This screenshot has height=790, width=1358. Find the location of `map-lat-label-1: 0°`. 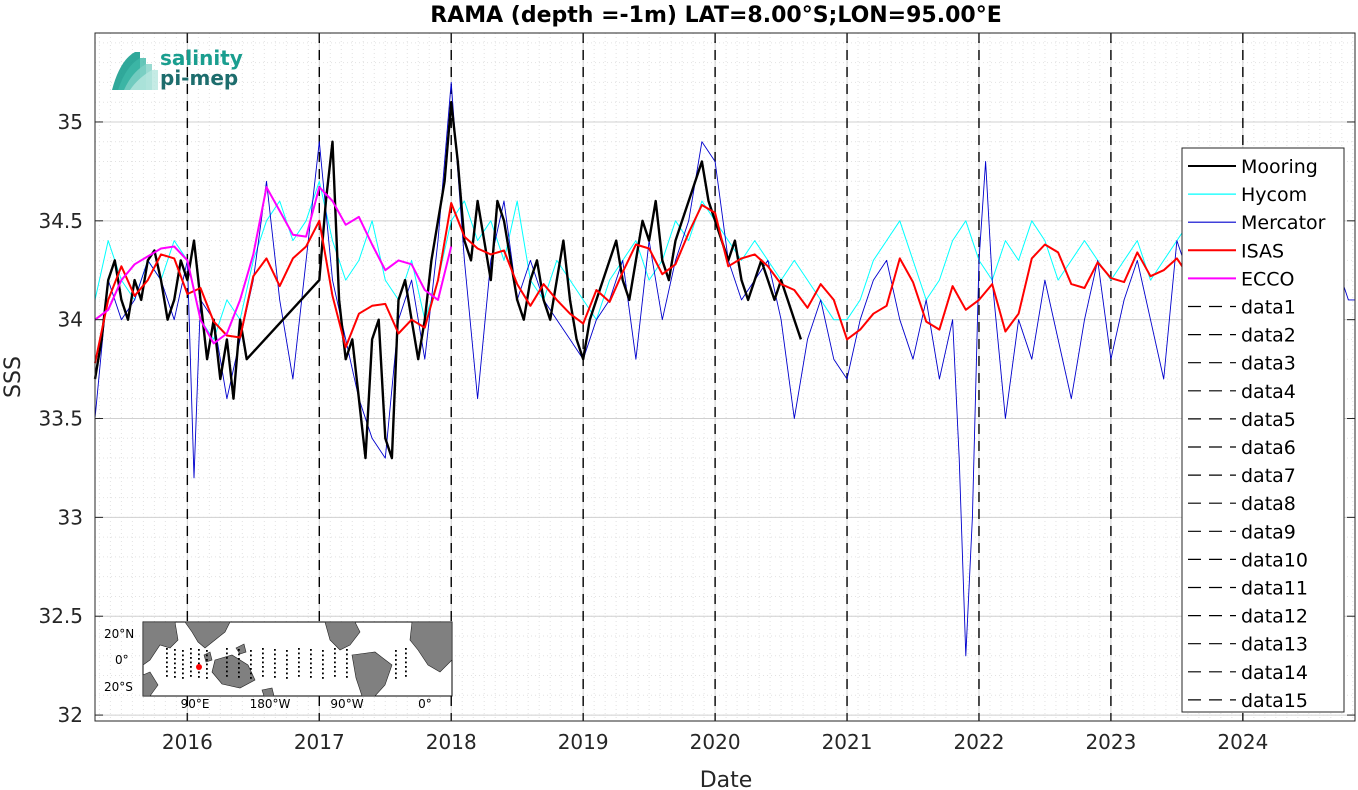

map-lat-label-1: 0° is located at coordinates (122, 660).